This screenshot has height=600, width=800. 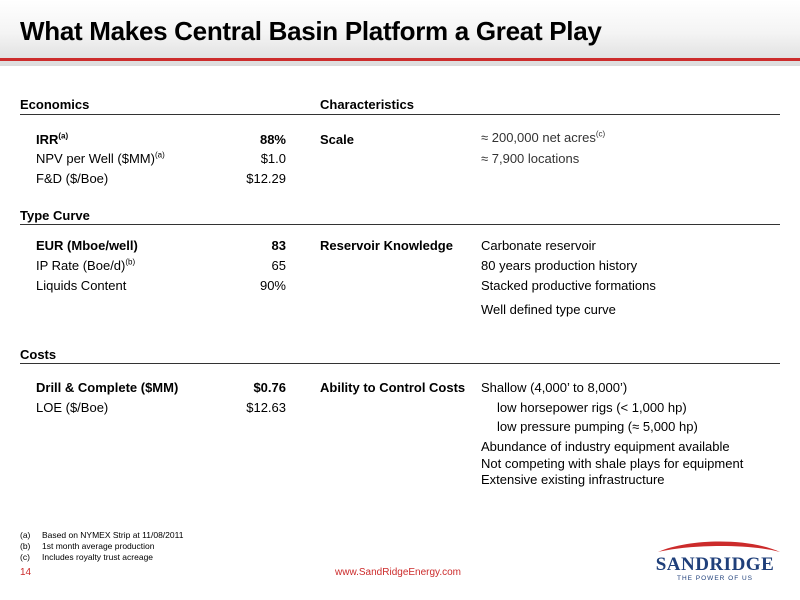 What do you see at coordinates (398, 572) in the screenshot?
I see `website-link: www.SandRidgeEnergy.com` at bounding box center [398, 572].